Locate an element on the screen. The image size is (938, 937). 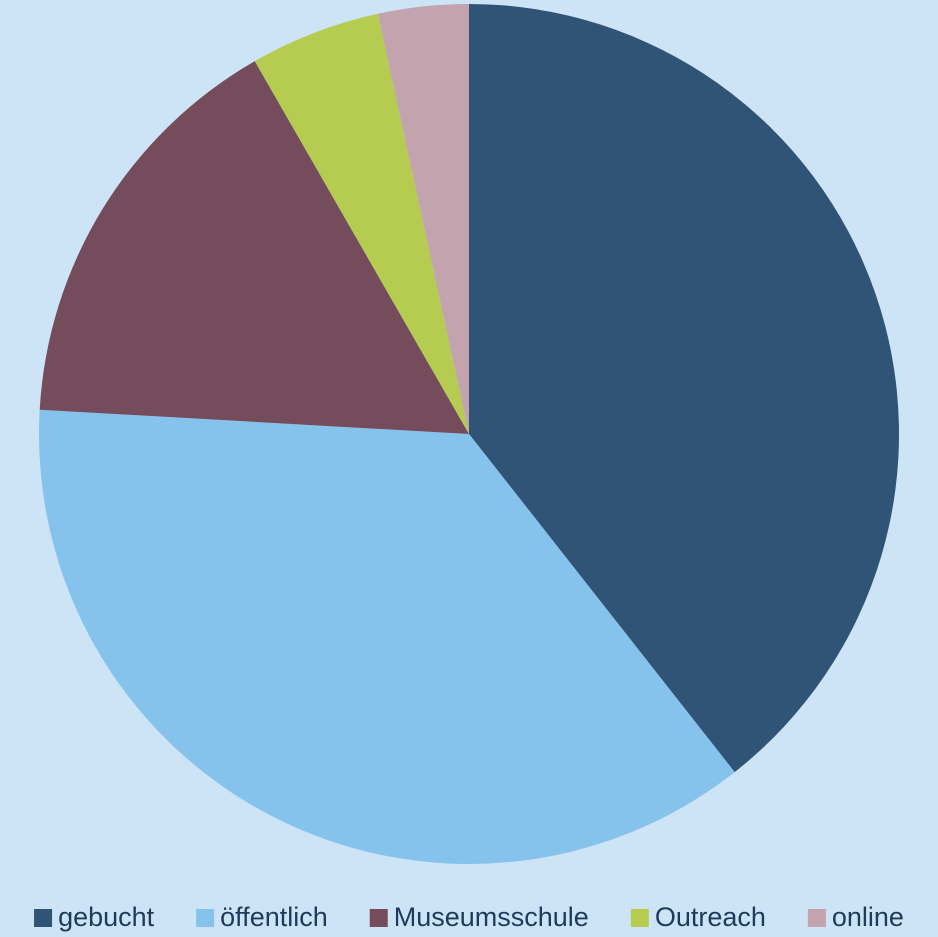
legend-label: gebucht is located at coordinates (106, 917).